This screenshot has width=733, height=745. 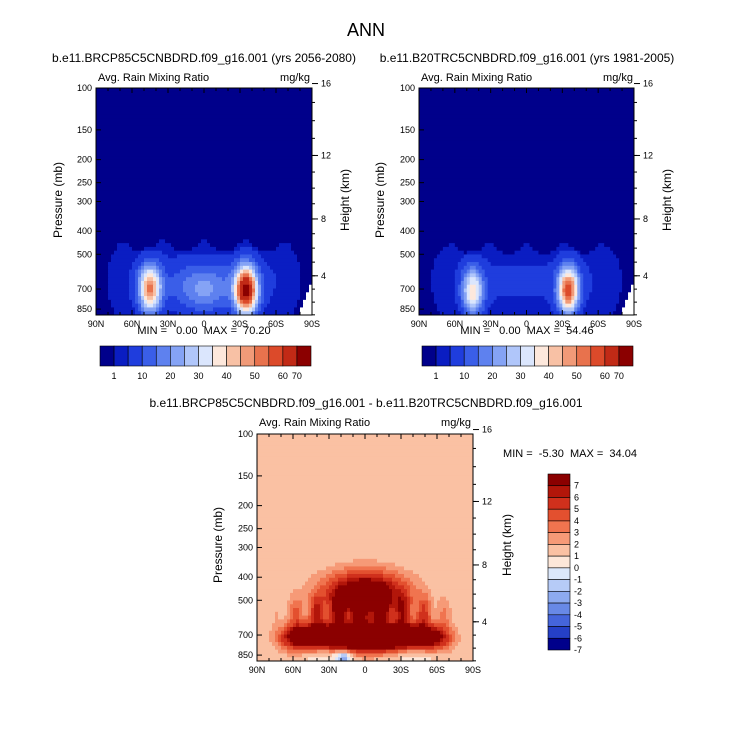 I want to click on y-tick-label: 300, so click(x=407, y=202).